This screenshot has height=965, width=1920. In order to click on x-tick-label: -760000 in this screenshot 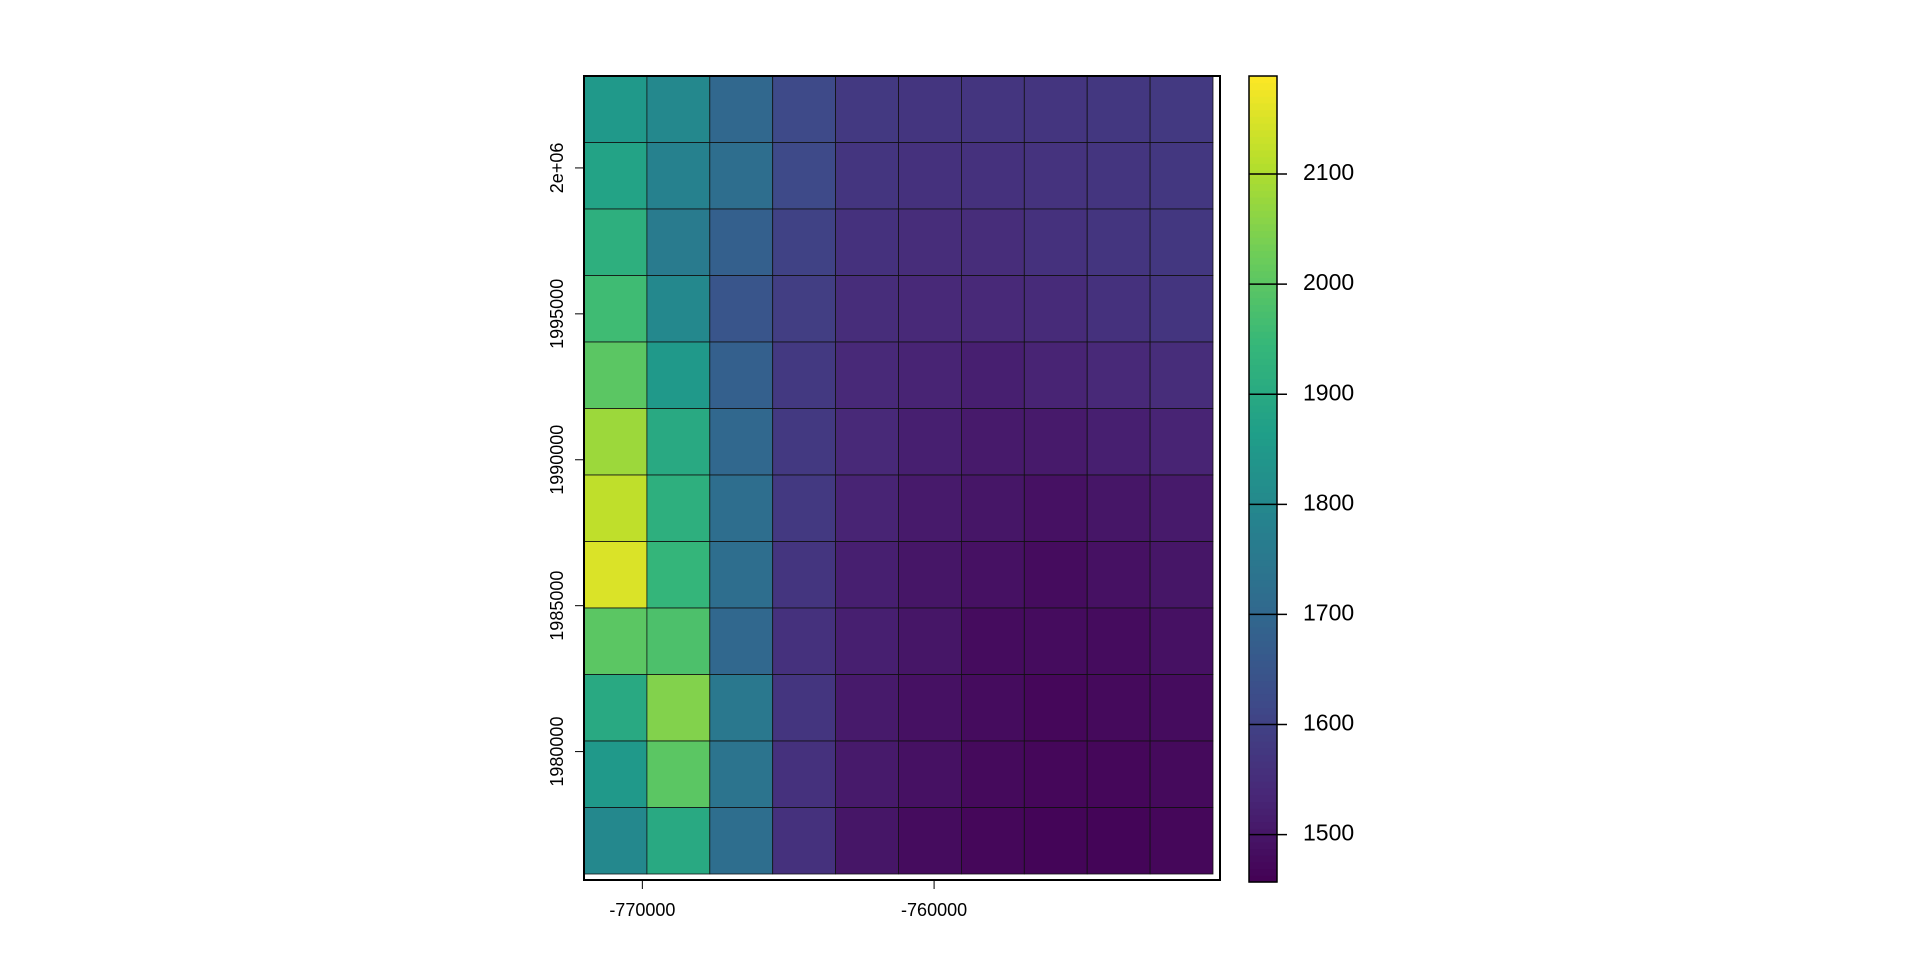, I will do `click(934, 910)`.